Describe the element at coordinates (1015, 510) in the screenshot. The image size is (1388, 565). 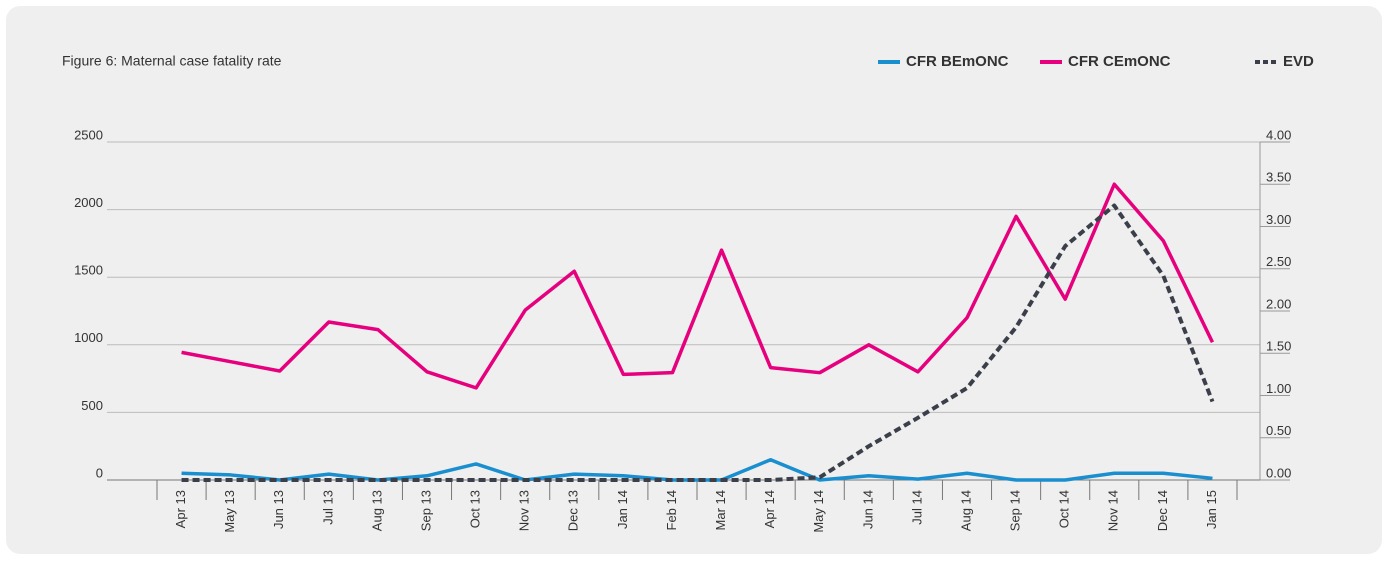
I see `x-tick-label: Sep 14` at that location.